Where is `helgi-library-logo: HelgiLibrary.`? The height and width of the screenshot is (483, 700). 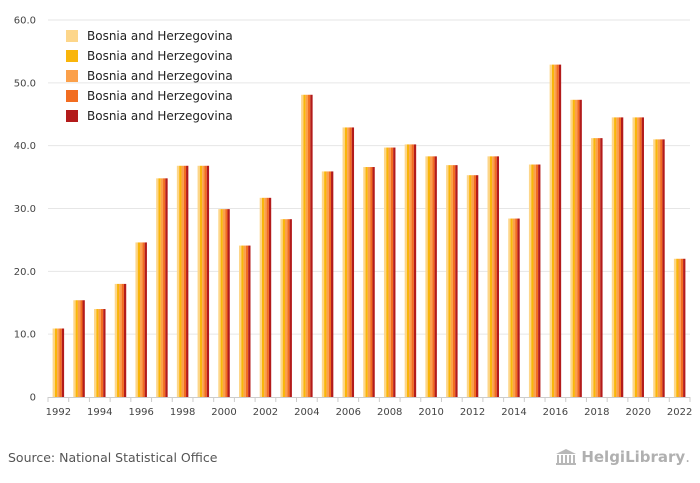 helgi-library-logo: HelgiLibrary. is located at coordinates (622, 457).